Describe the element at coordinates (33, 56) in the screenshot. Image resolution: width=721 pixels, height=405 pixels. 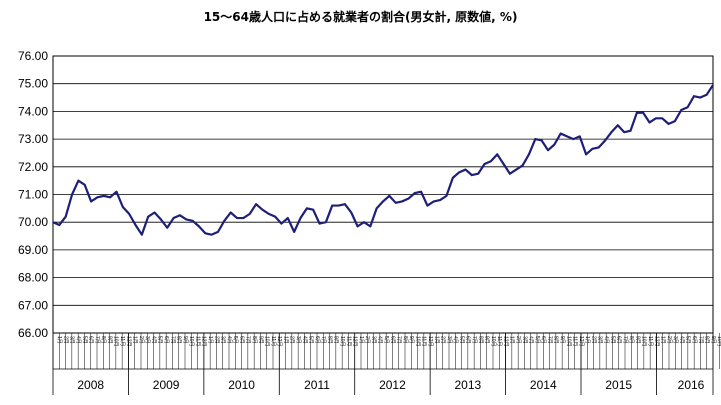
I see `y-tick-label: 76.00` at that location.